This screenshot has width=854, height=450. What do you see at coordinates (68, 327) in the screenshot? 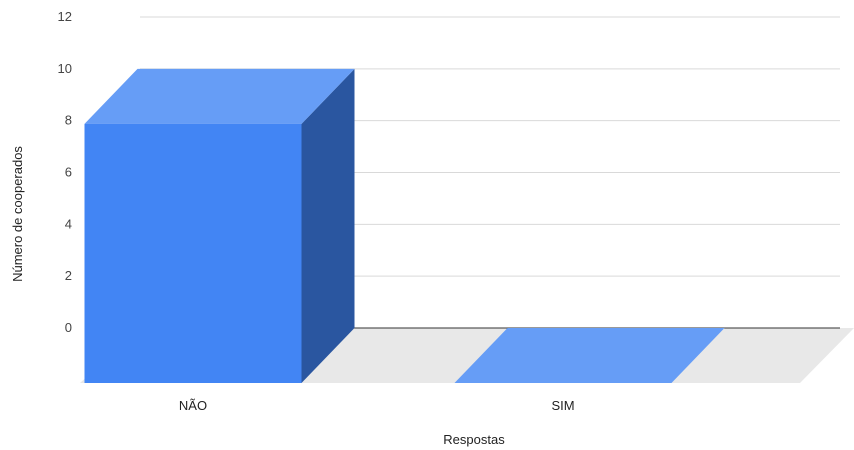
I see `y-tick-label: 0` at bounding box center [68, 327].